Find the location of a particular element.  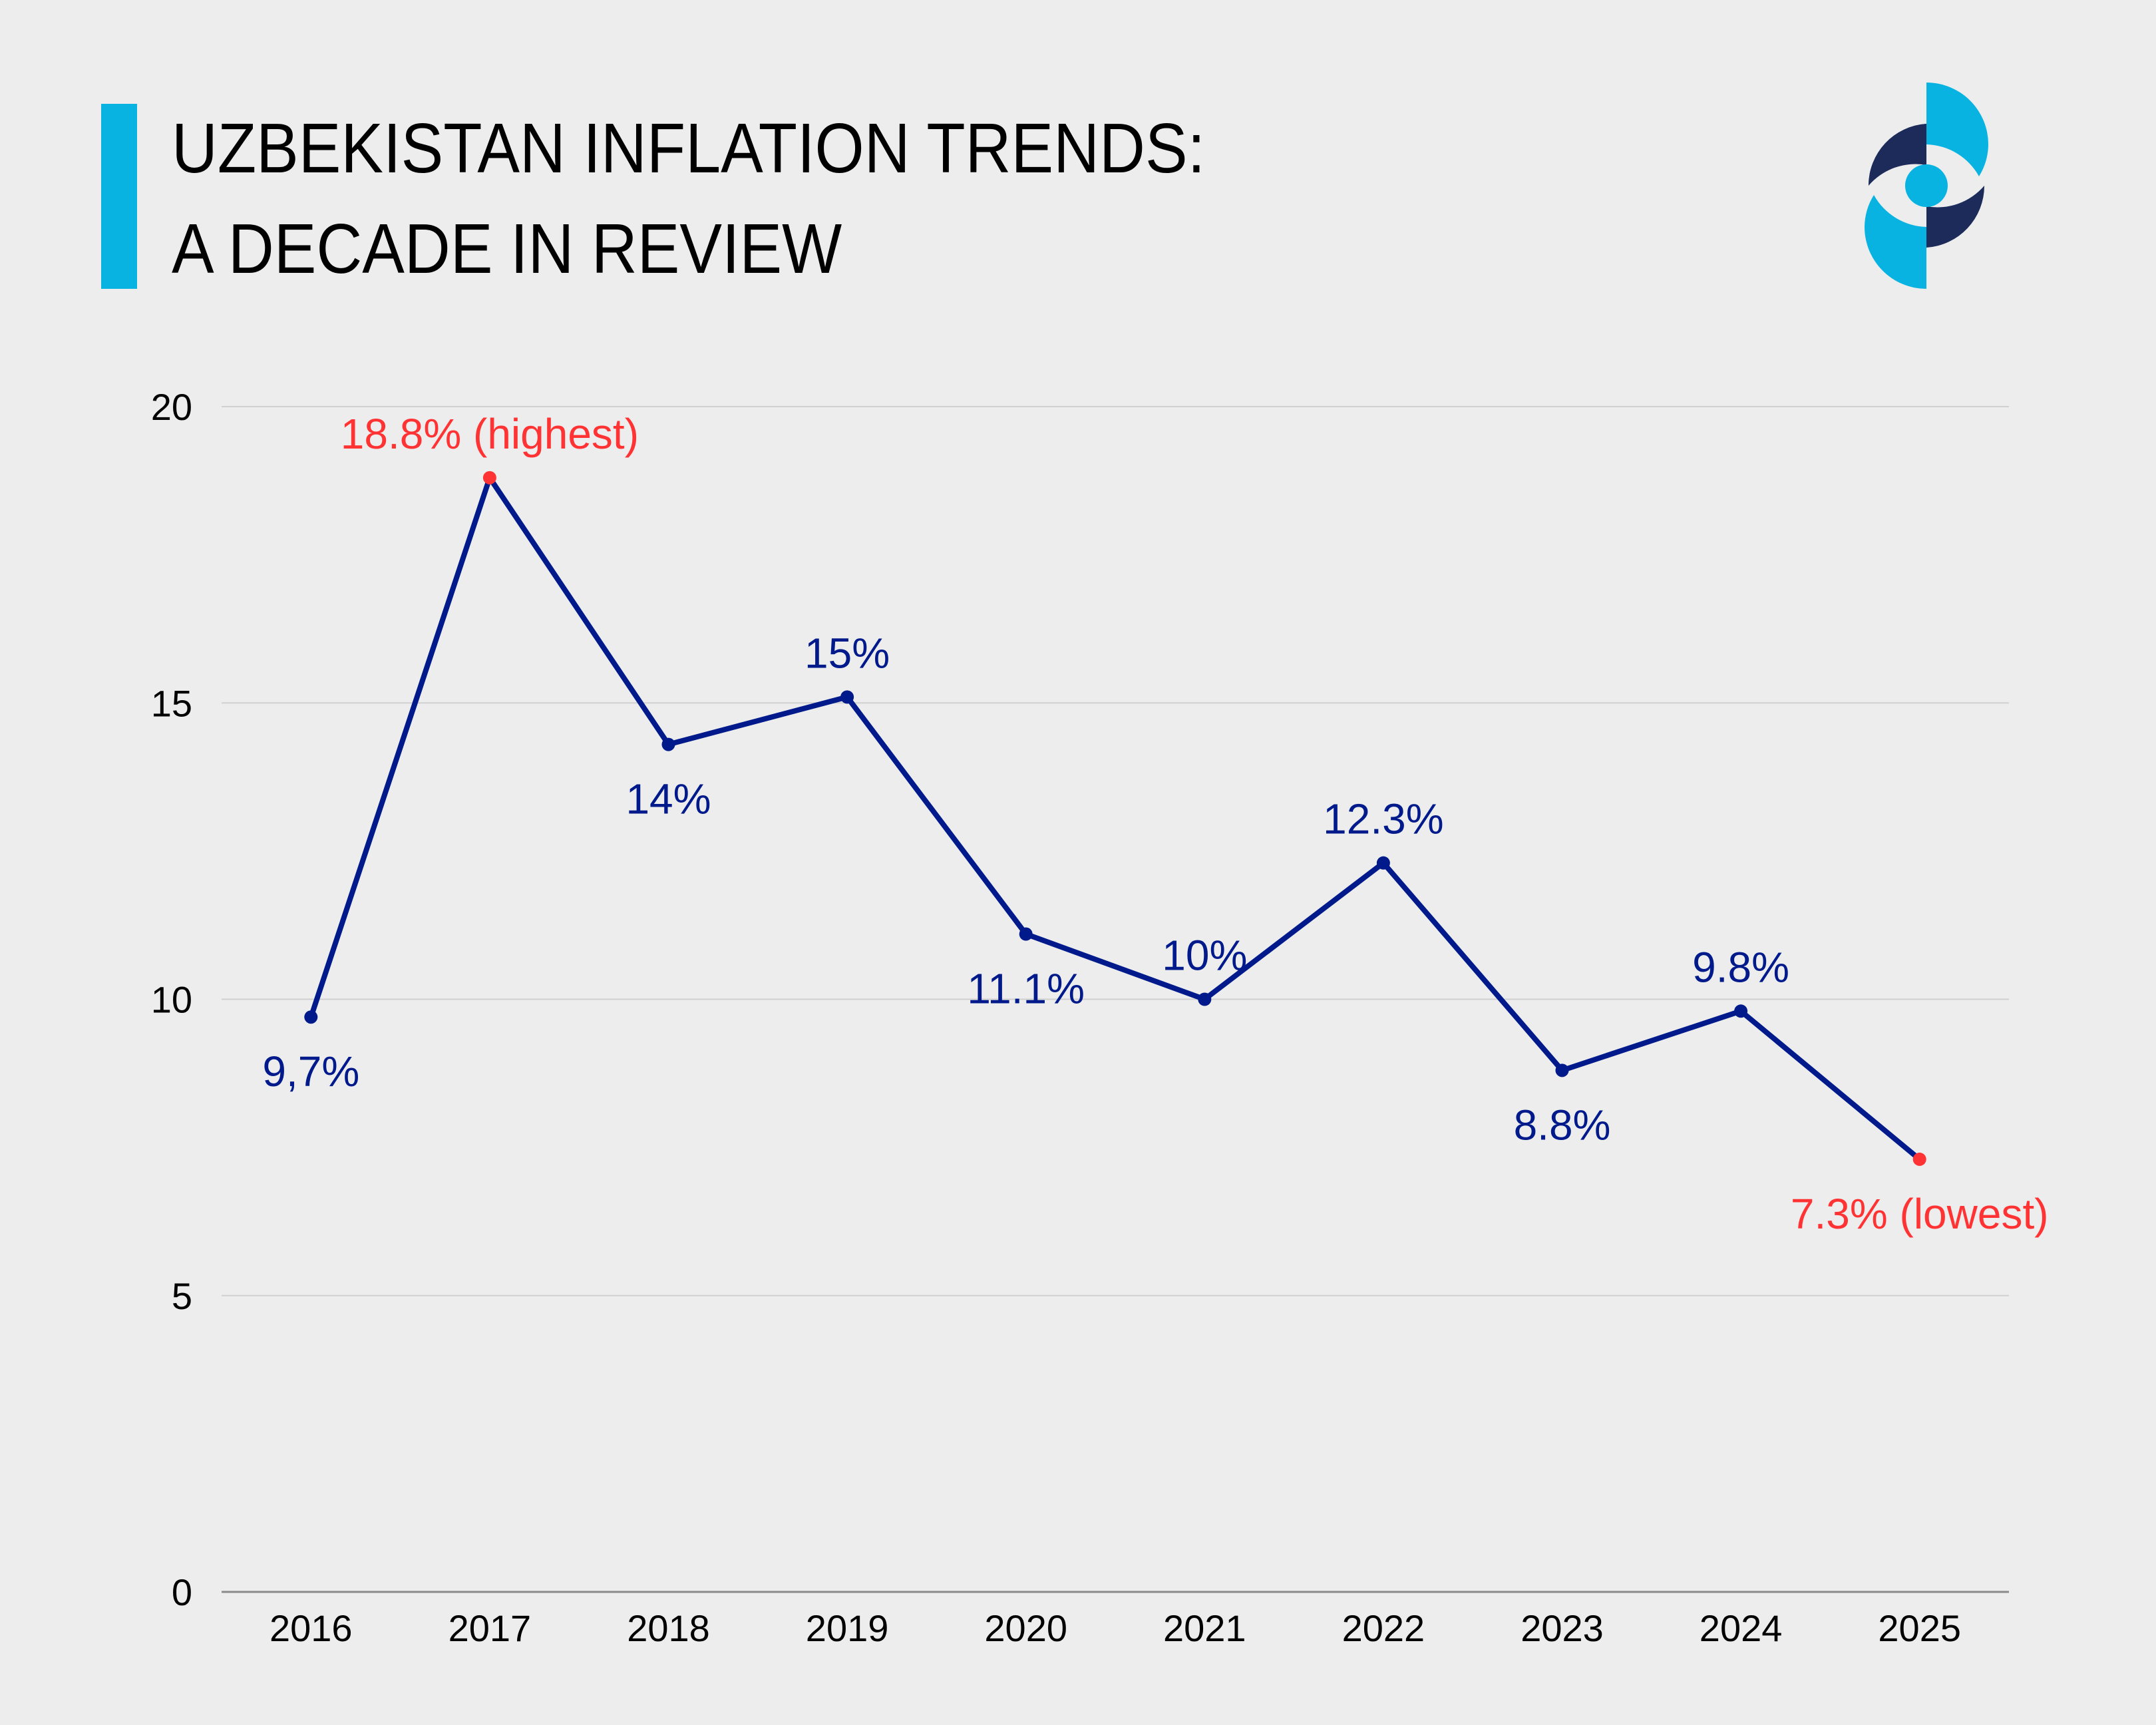

page-title-line-1: UZBEKISTAN INFLATION TRENDS: is located at coordinates (689, 148).